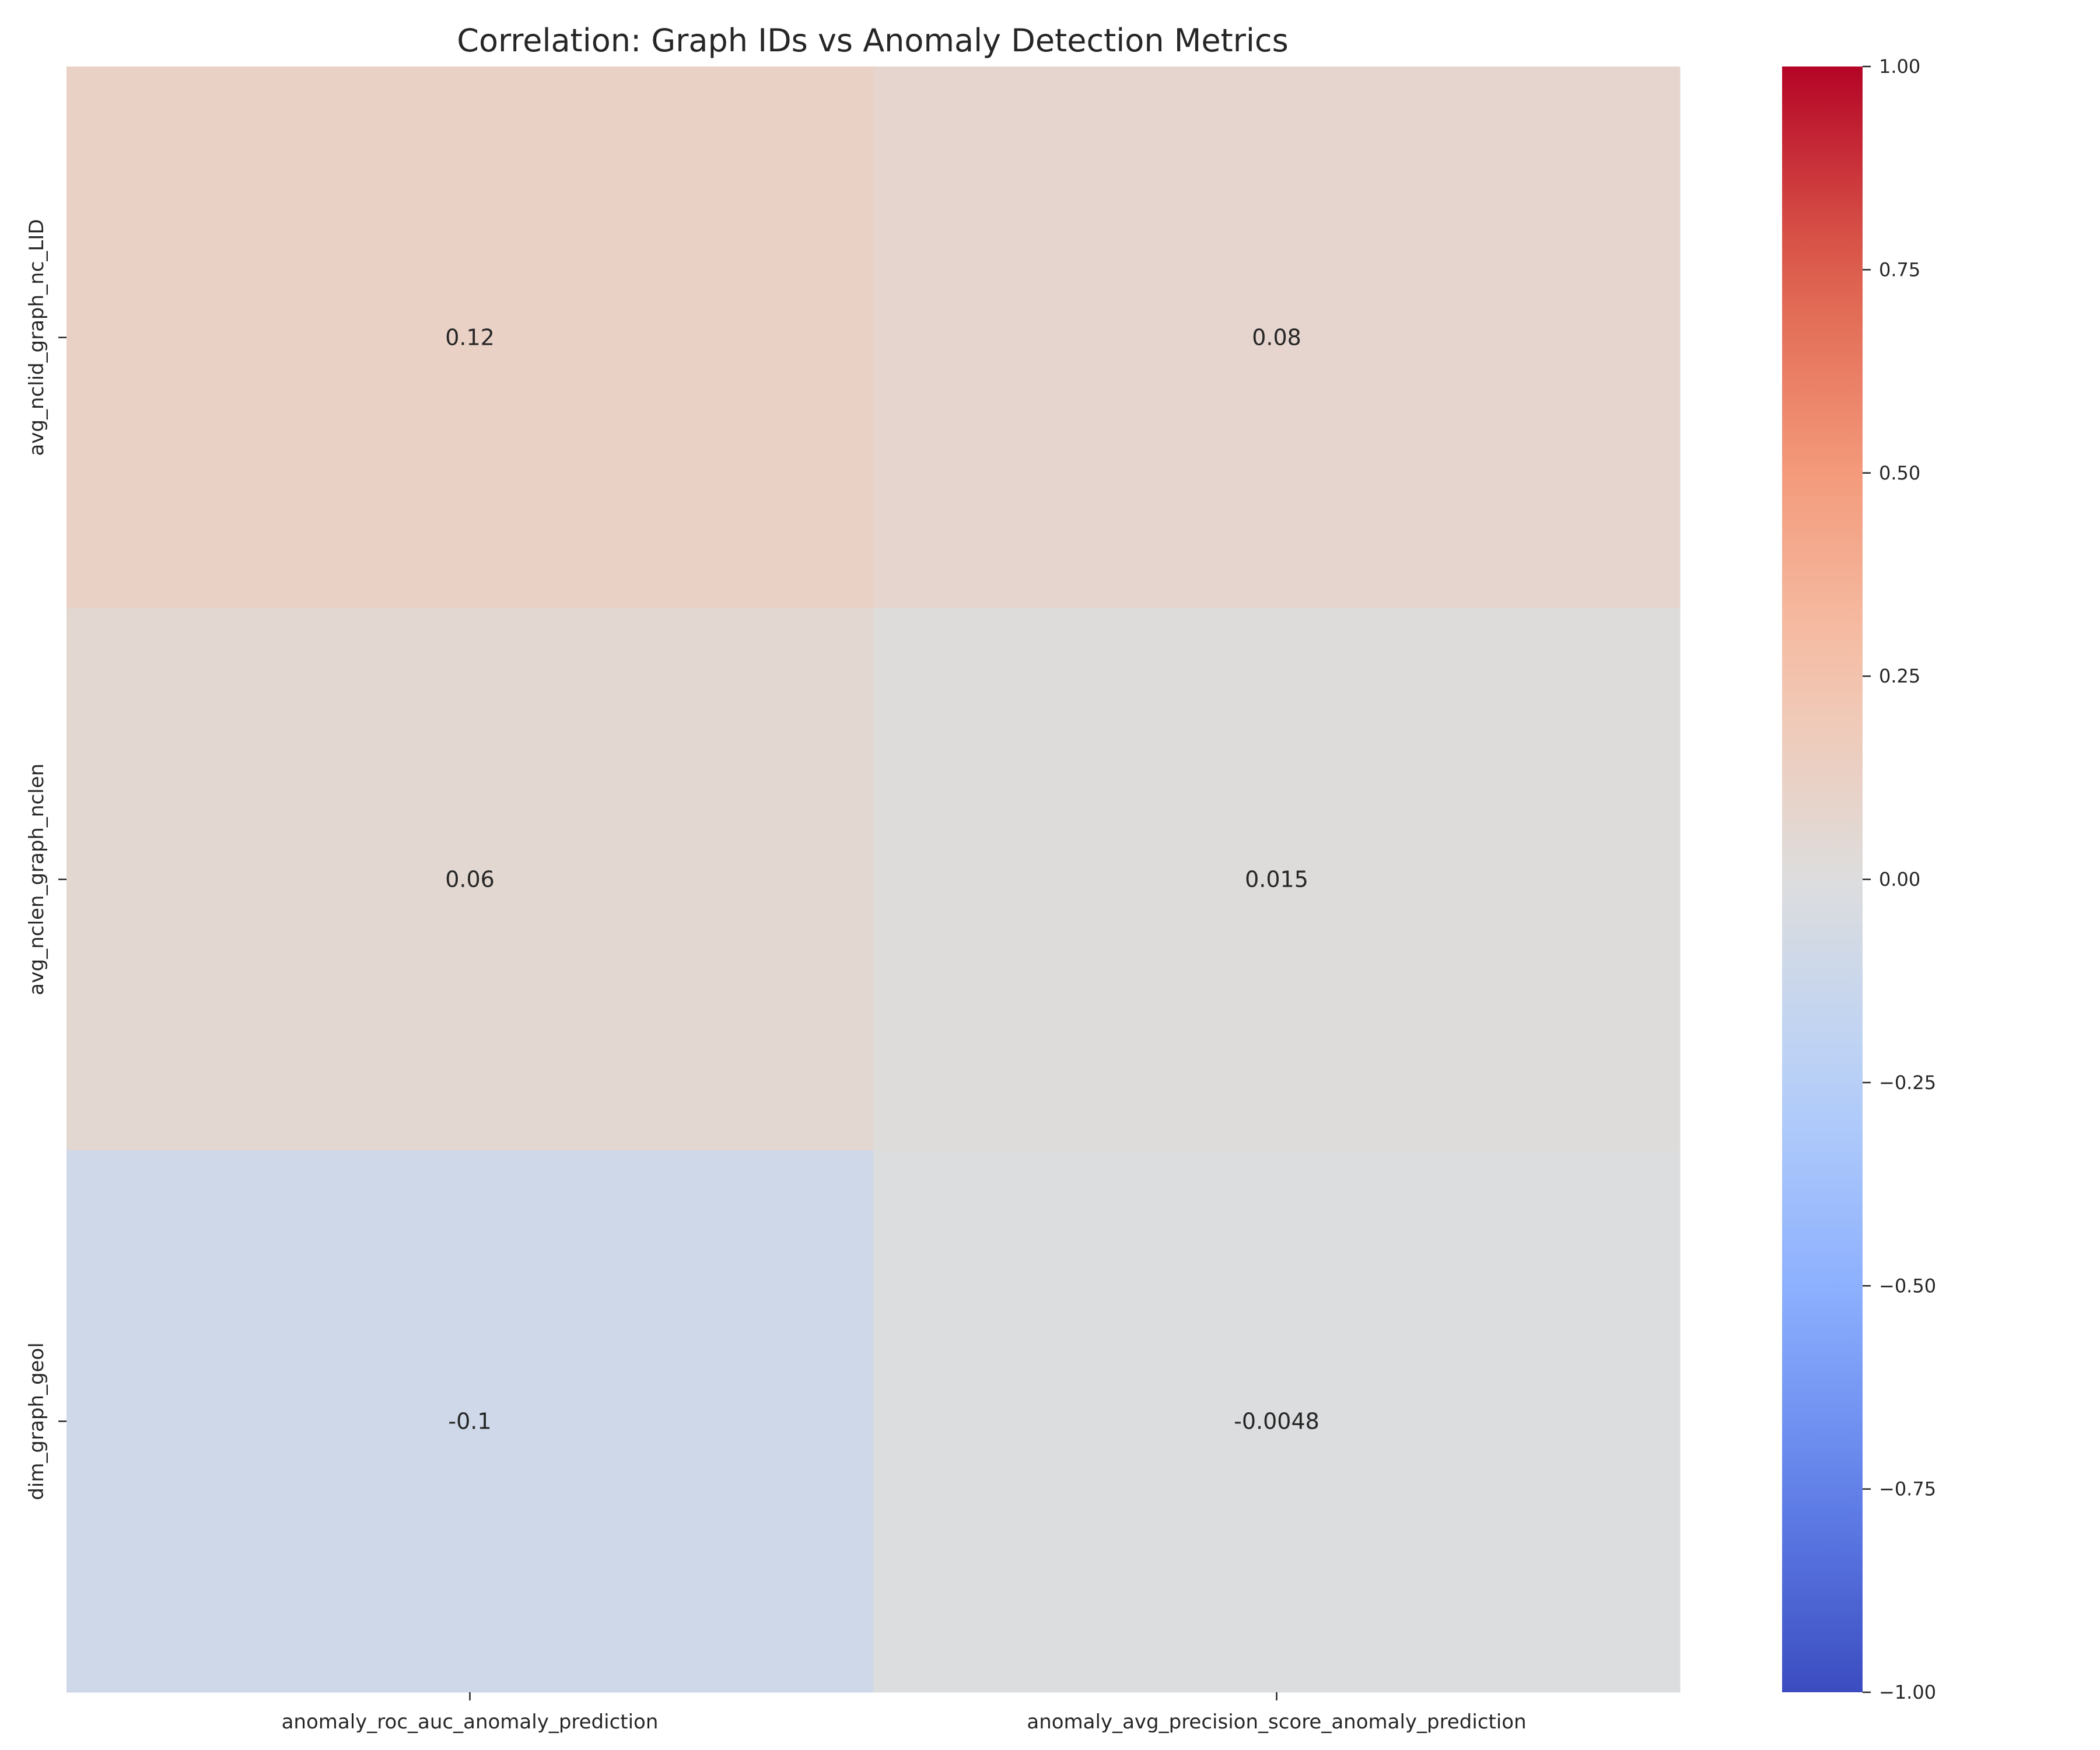 The width and height of the screenshot is (2100, 1750). I want to click on y-tick-label: avg_nclid_graph_nc_LID, so click(36, 337).